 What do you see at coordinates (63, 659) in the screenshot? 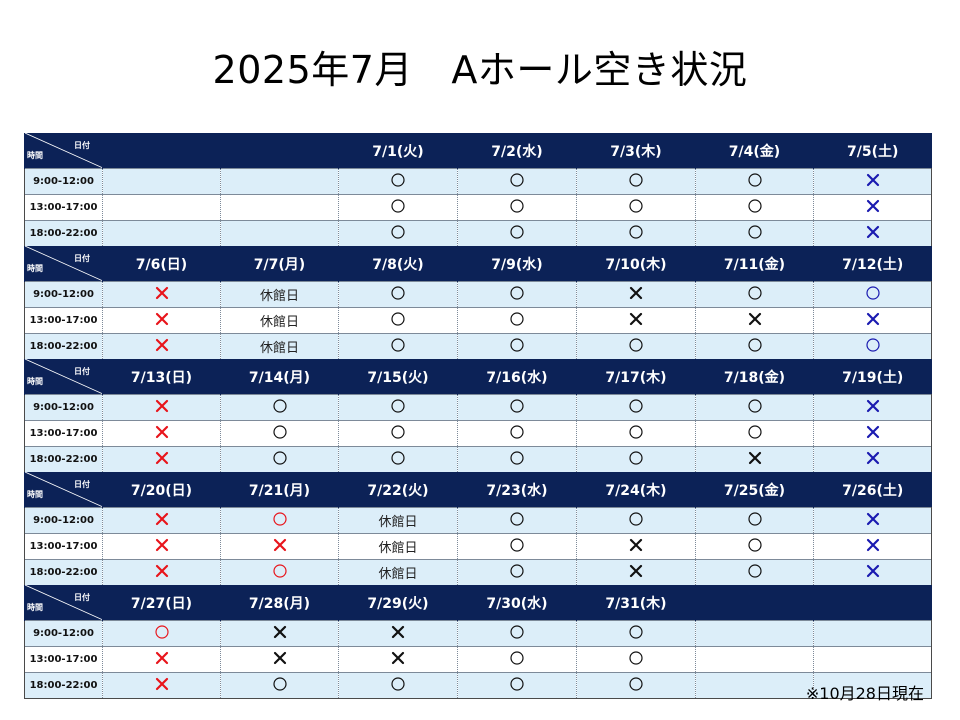
I see `timeslot-label: 13:00-17:00` at bounding box center [63, 659].